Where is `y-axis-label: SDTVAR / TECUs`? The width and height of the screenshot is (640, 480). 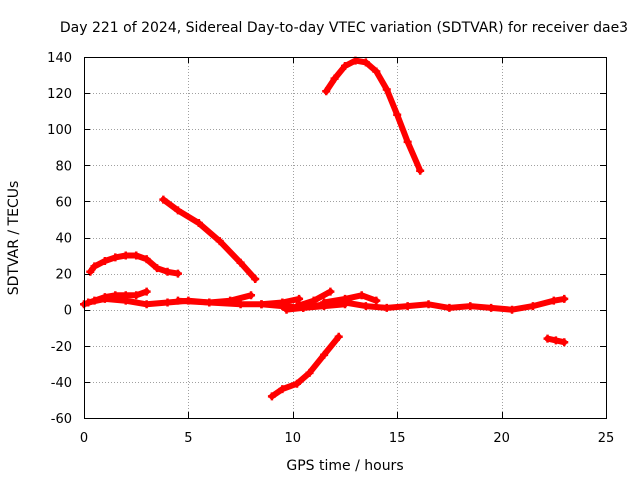
y-axis-label: SDTVAR / TECUs is located at coordinates (14, 238).